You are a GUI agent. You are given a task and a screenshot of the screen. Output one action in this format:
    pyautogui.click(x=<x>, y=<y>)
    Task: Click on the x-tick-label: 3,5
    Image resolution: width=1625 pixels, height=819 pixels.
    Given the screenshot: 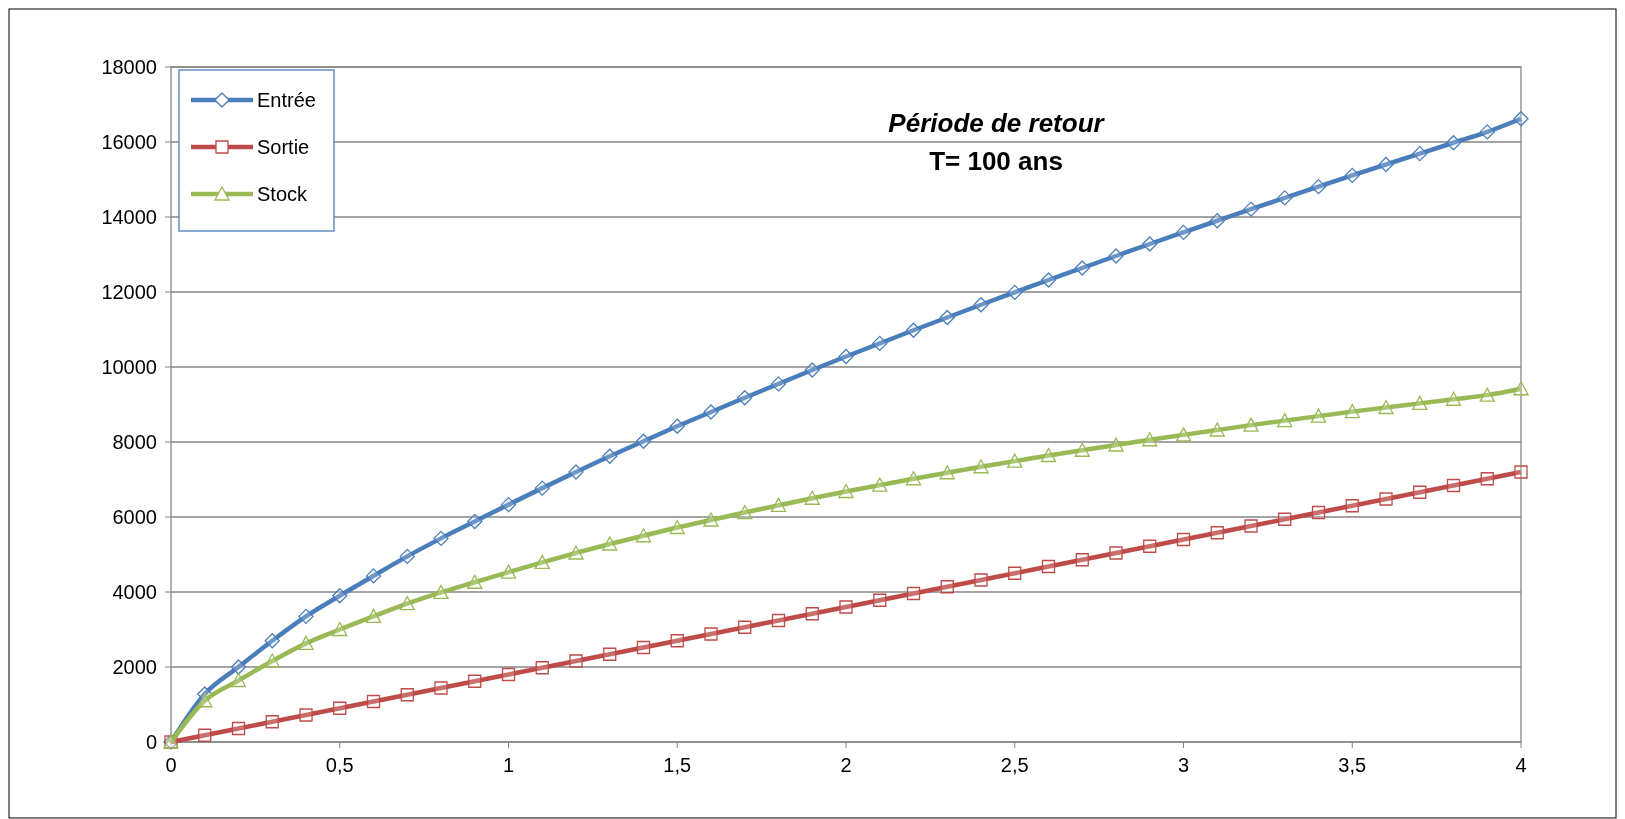 What is the action you would take?
    pyautogui.click(x=1352, y=765)
    